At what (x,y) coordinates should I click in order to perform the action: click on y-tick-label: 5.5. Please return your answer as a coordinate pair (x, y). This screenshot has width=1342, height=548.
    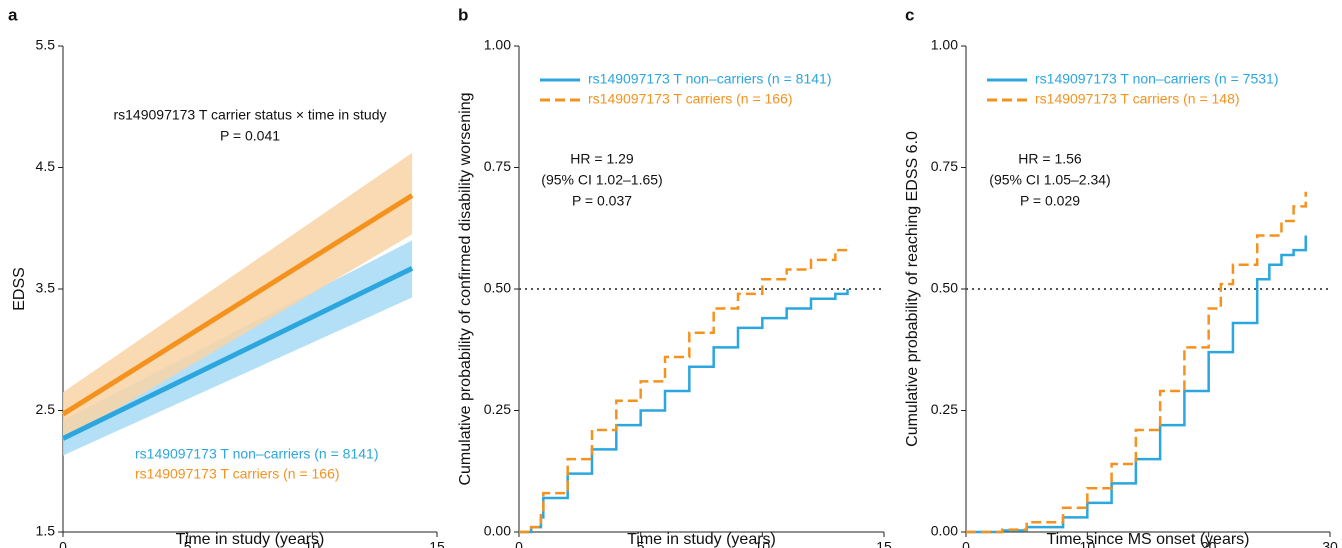
    Looking at the image, I should click on (46, 45).